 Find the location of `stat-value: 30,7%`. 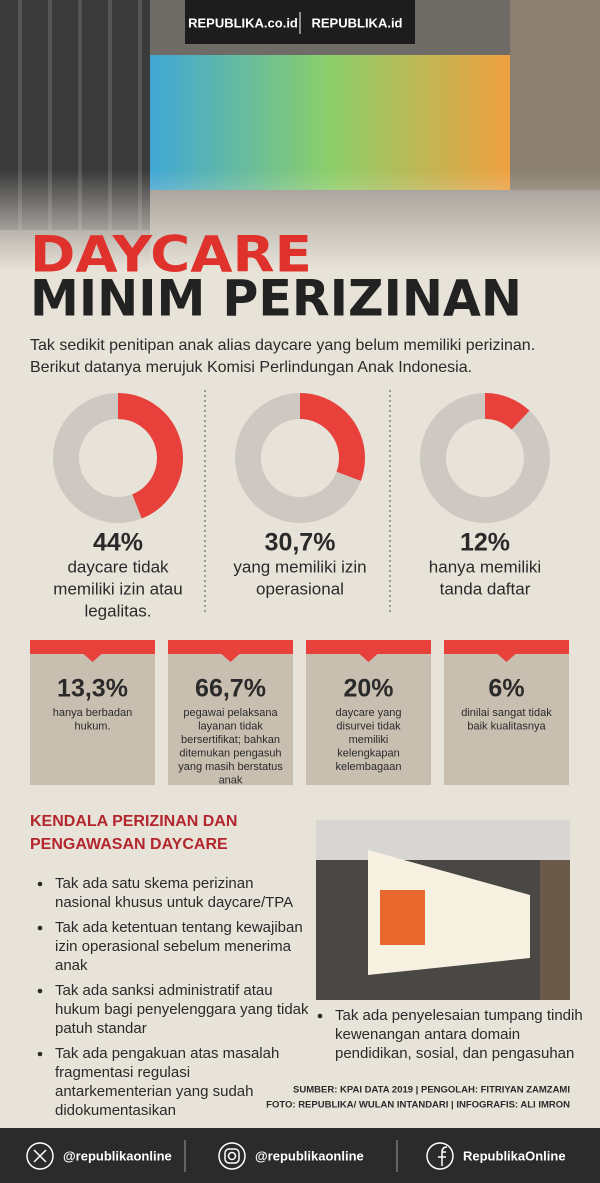

stat-value: 30,7% is located at coordinates (300, 543).